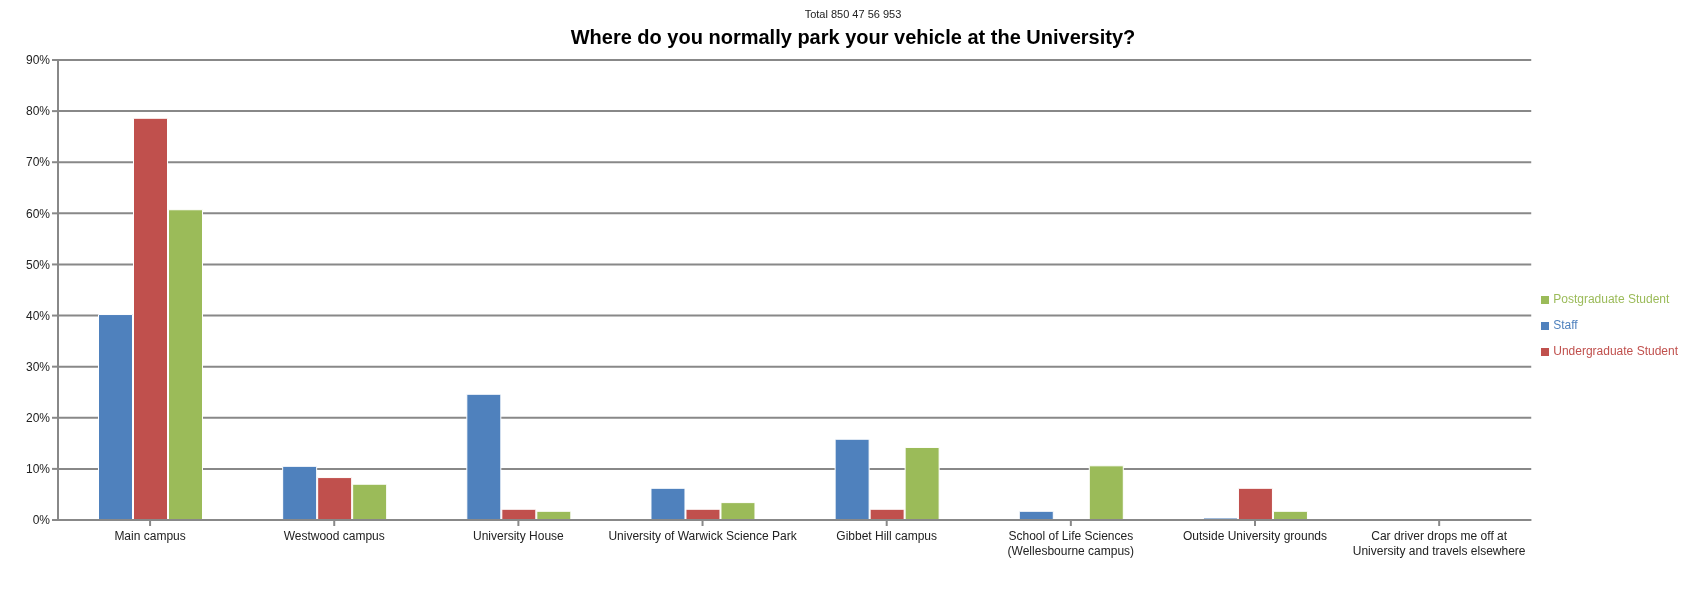 This screenshot has height=603, width=1707. What do you see at coordinates (1255, 536) in the screenshot?
I see `x-tick-label: Outside University grounds` at bounding box center [1255, 536].